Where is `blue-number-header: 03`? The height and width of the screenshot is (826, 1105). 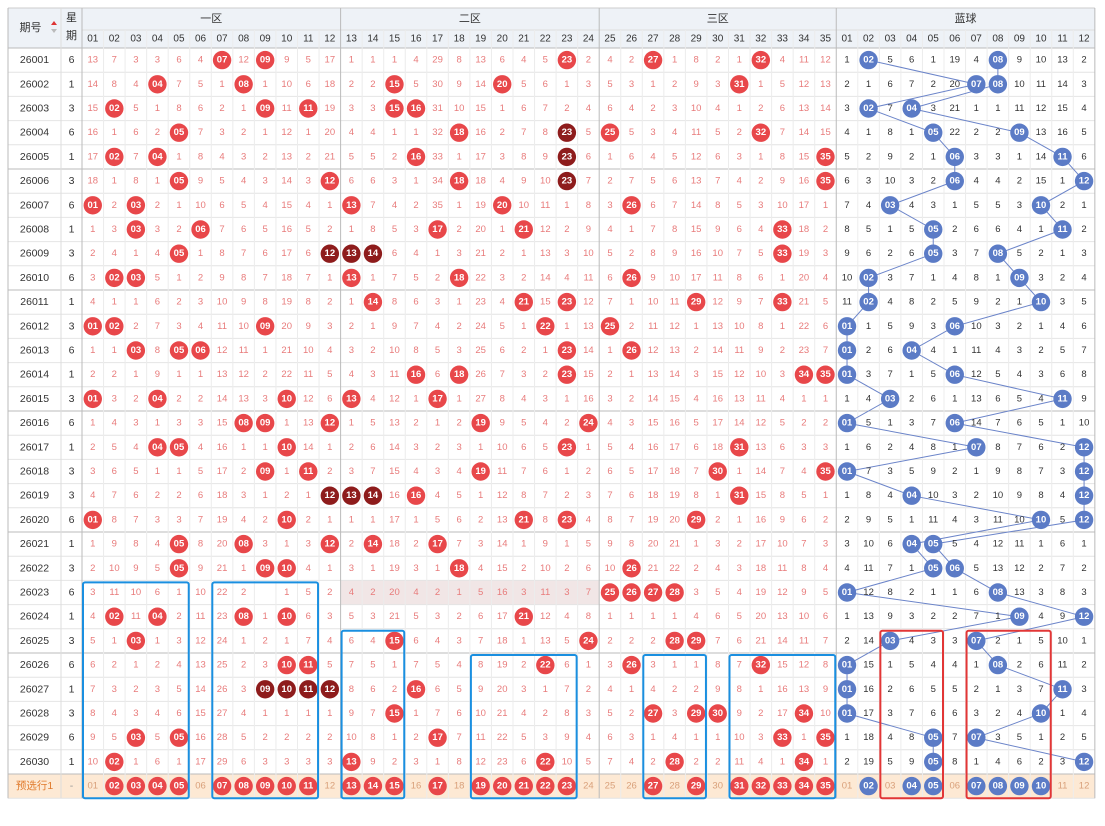
blue-number-header: 03 is located at coordinates (891, 39).